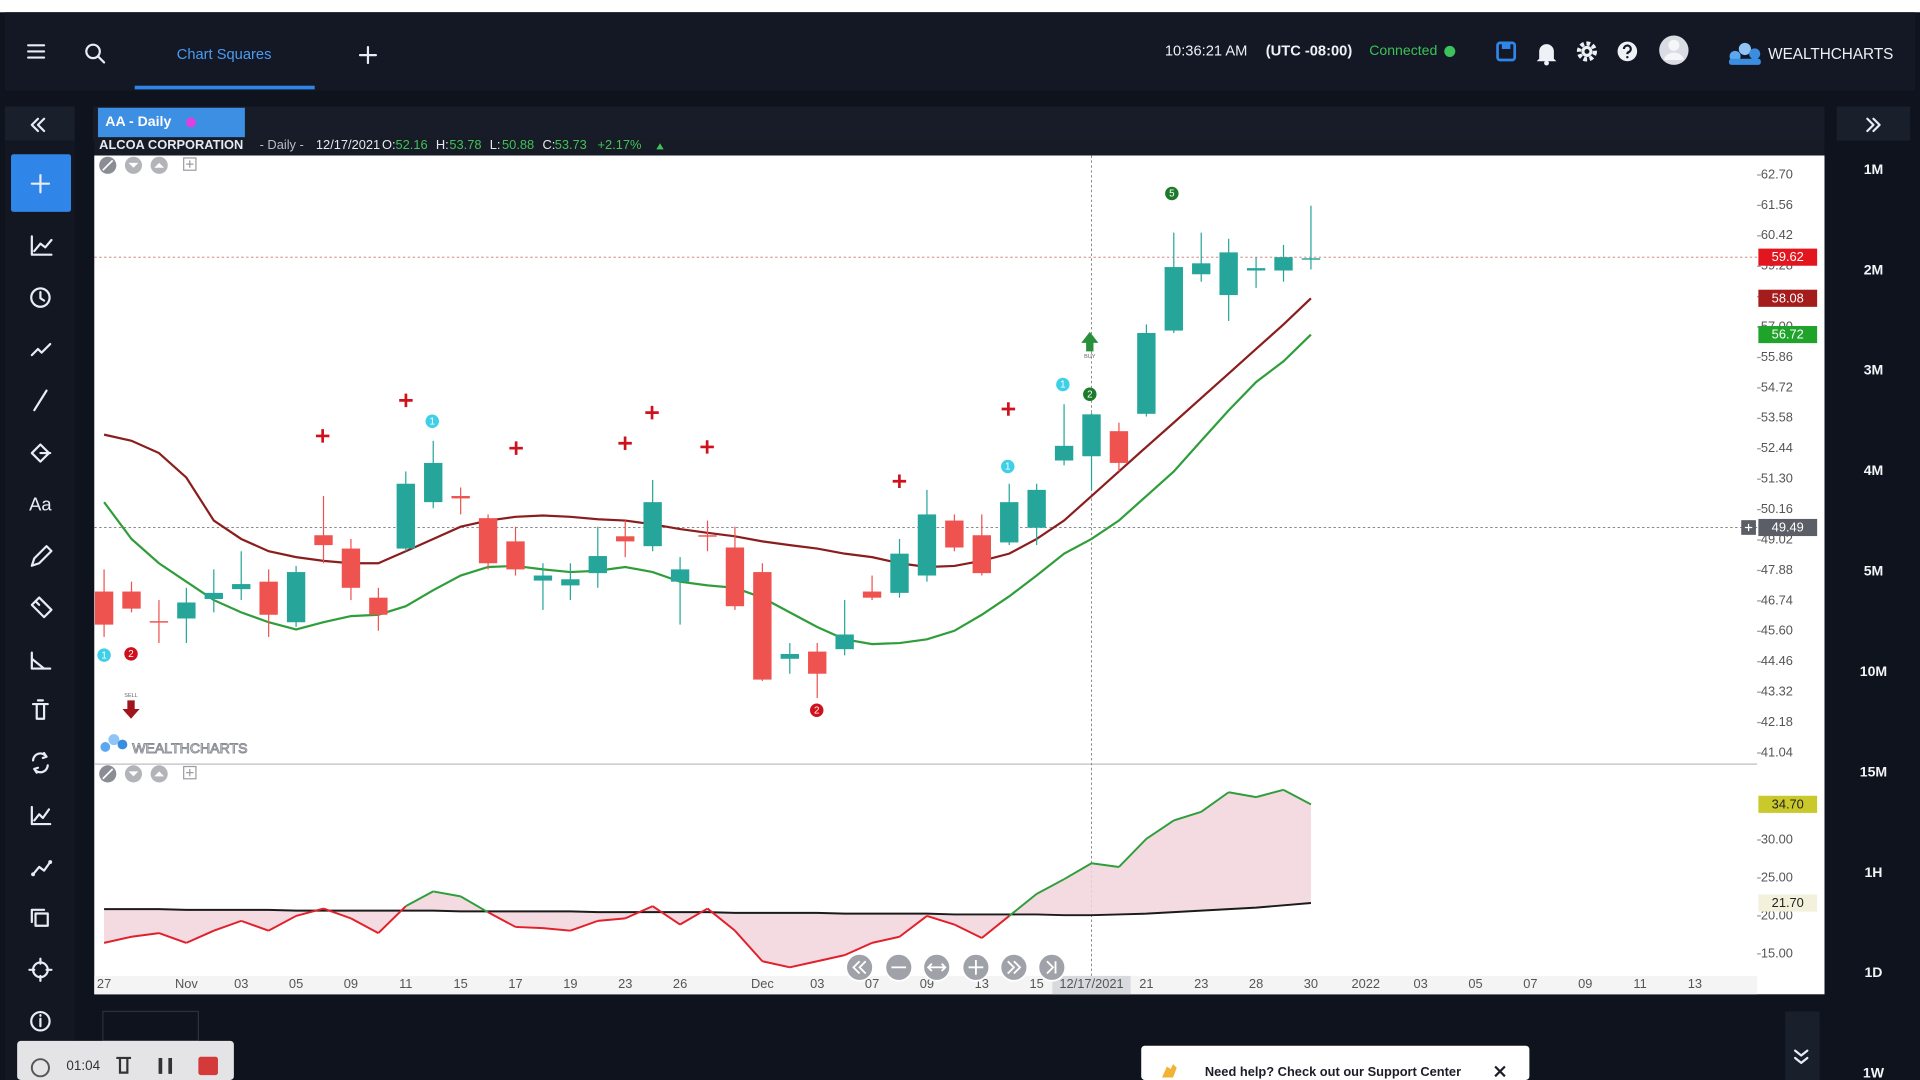 The image size is (1920, 1080). What do you see at coordinates (899, 967) in the screenshot?
I see `zoom-out` at bounding box center [899, 967].